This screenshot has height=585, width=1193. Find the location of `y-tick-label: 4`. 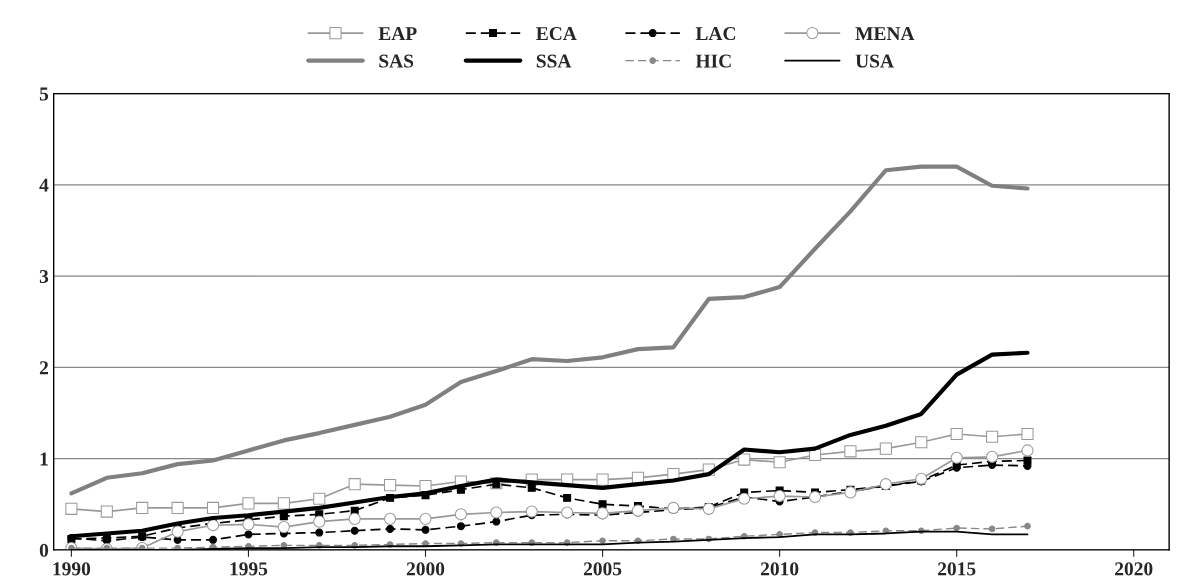

y-tick-label: 4 is located at coordinates (44, 185).